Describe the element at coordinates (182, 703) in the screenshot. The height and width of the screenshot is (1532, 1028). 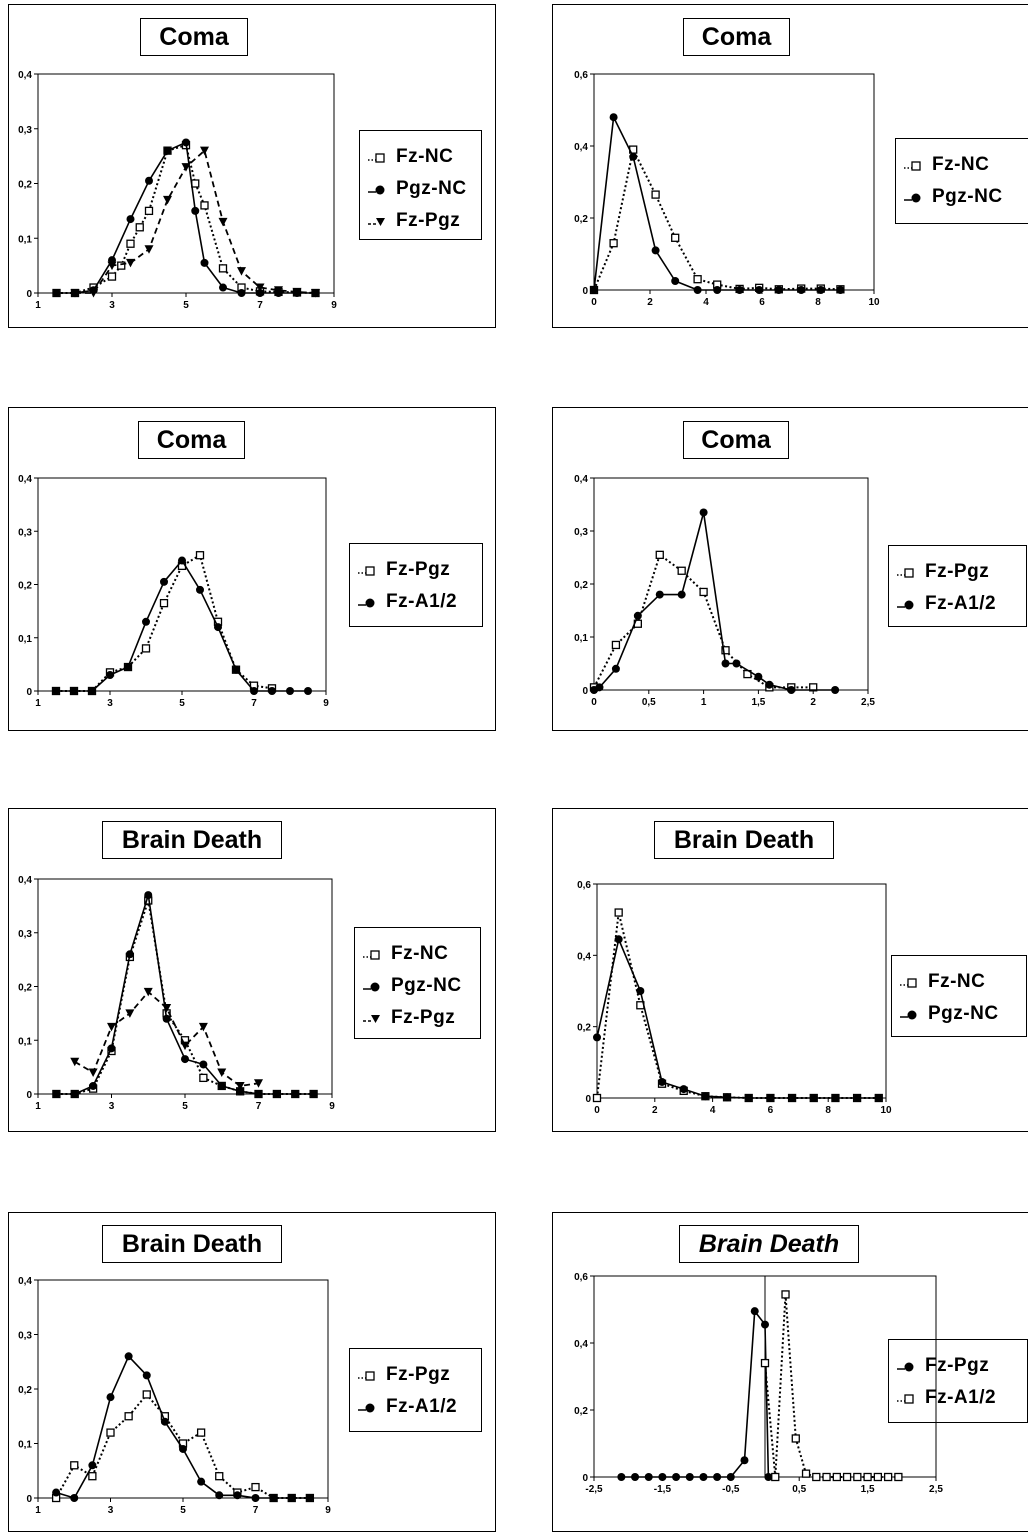
I see `x-tick-label: 5` at that location.